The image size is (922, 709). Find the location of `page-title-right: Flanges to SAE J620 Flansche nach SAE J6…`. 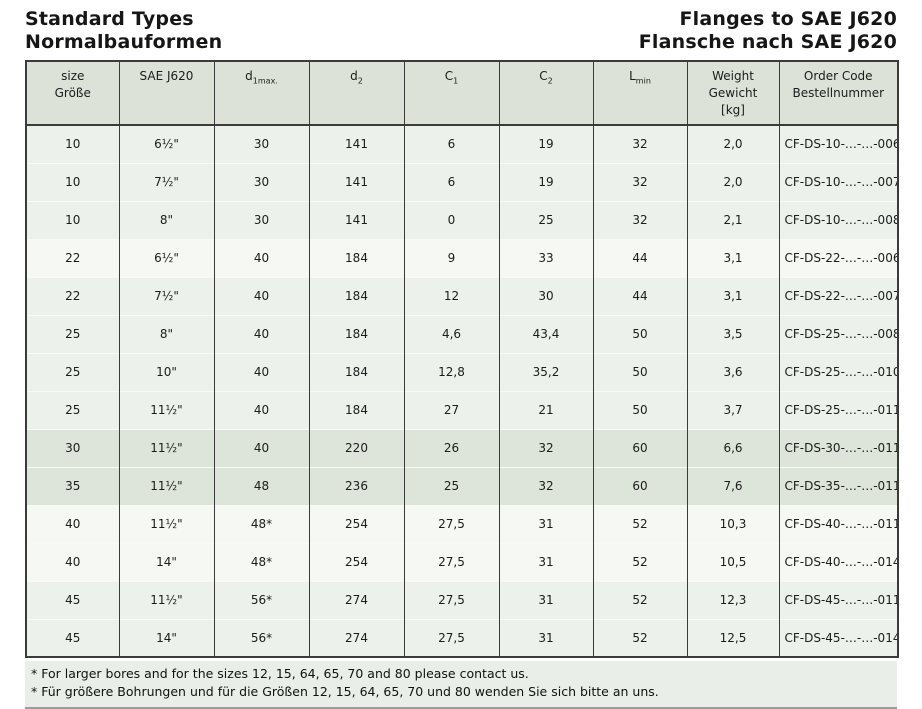

page-title-right: Flanges to SAE J620 Flansche nach SAE J6… is located at coordinates (768, 31).